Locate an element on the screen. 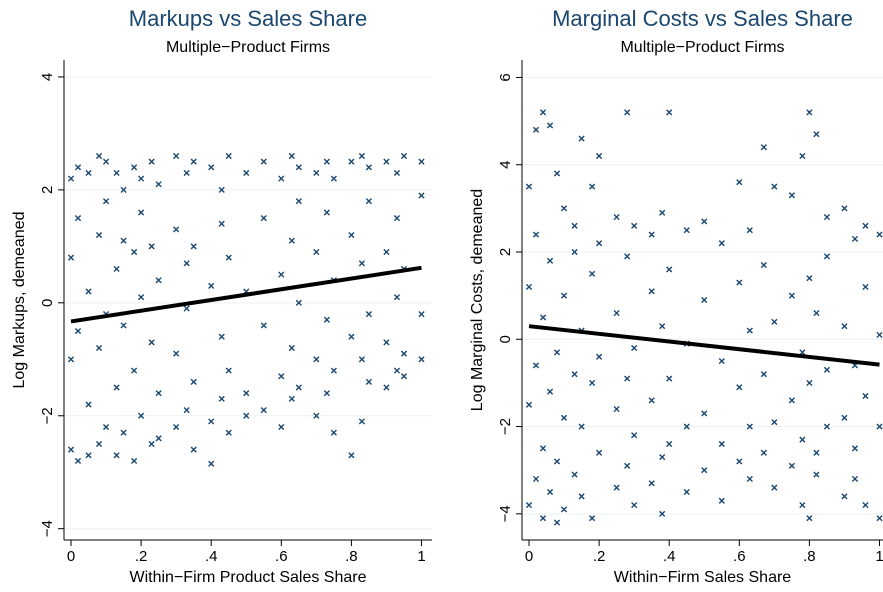 The height and width of the screenshot is (592, 883). x-tick-label: .8 is located at coordinates (351, 556).